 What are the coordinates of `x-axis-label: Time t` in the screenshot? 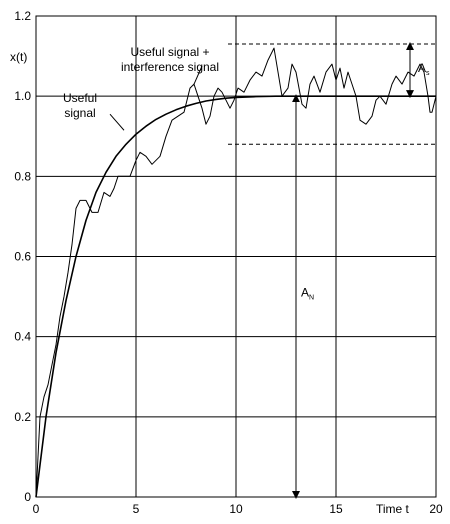 It's located at (393, 509).